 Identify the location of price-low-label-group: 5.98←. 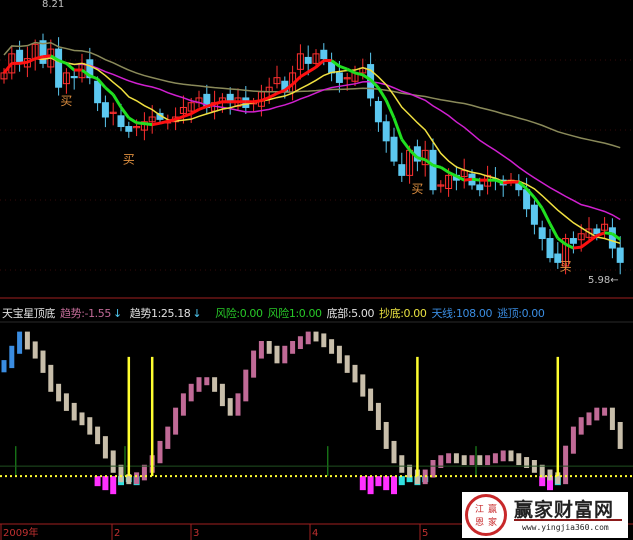
(603, 280).